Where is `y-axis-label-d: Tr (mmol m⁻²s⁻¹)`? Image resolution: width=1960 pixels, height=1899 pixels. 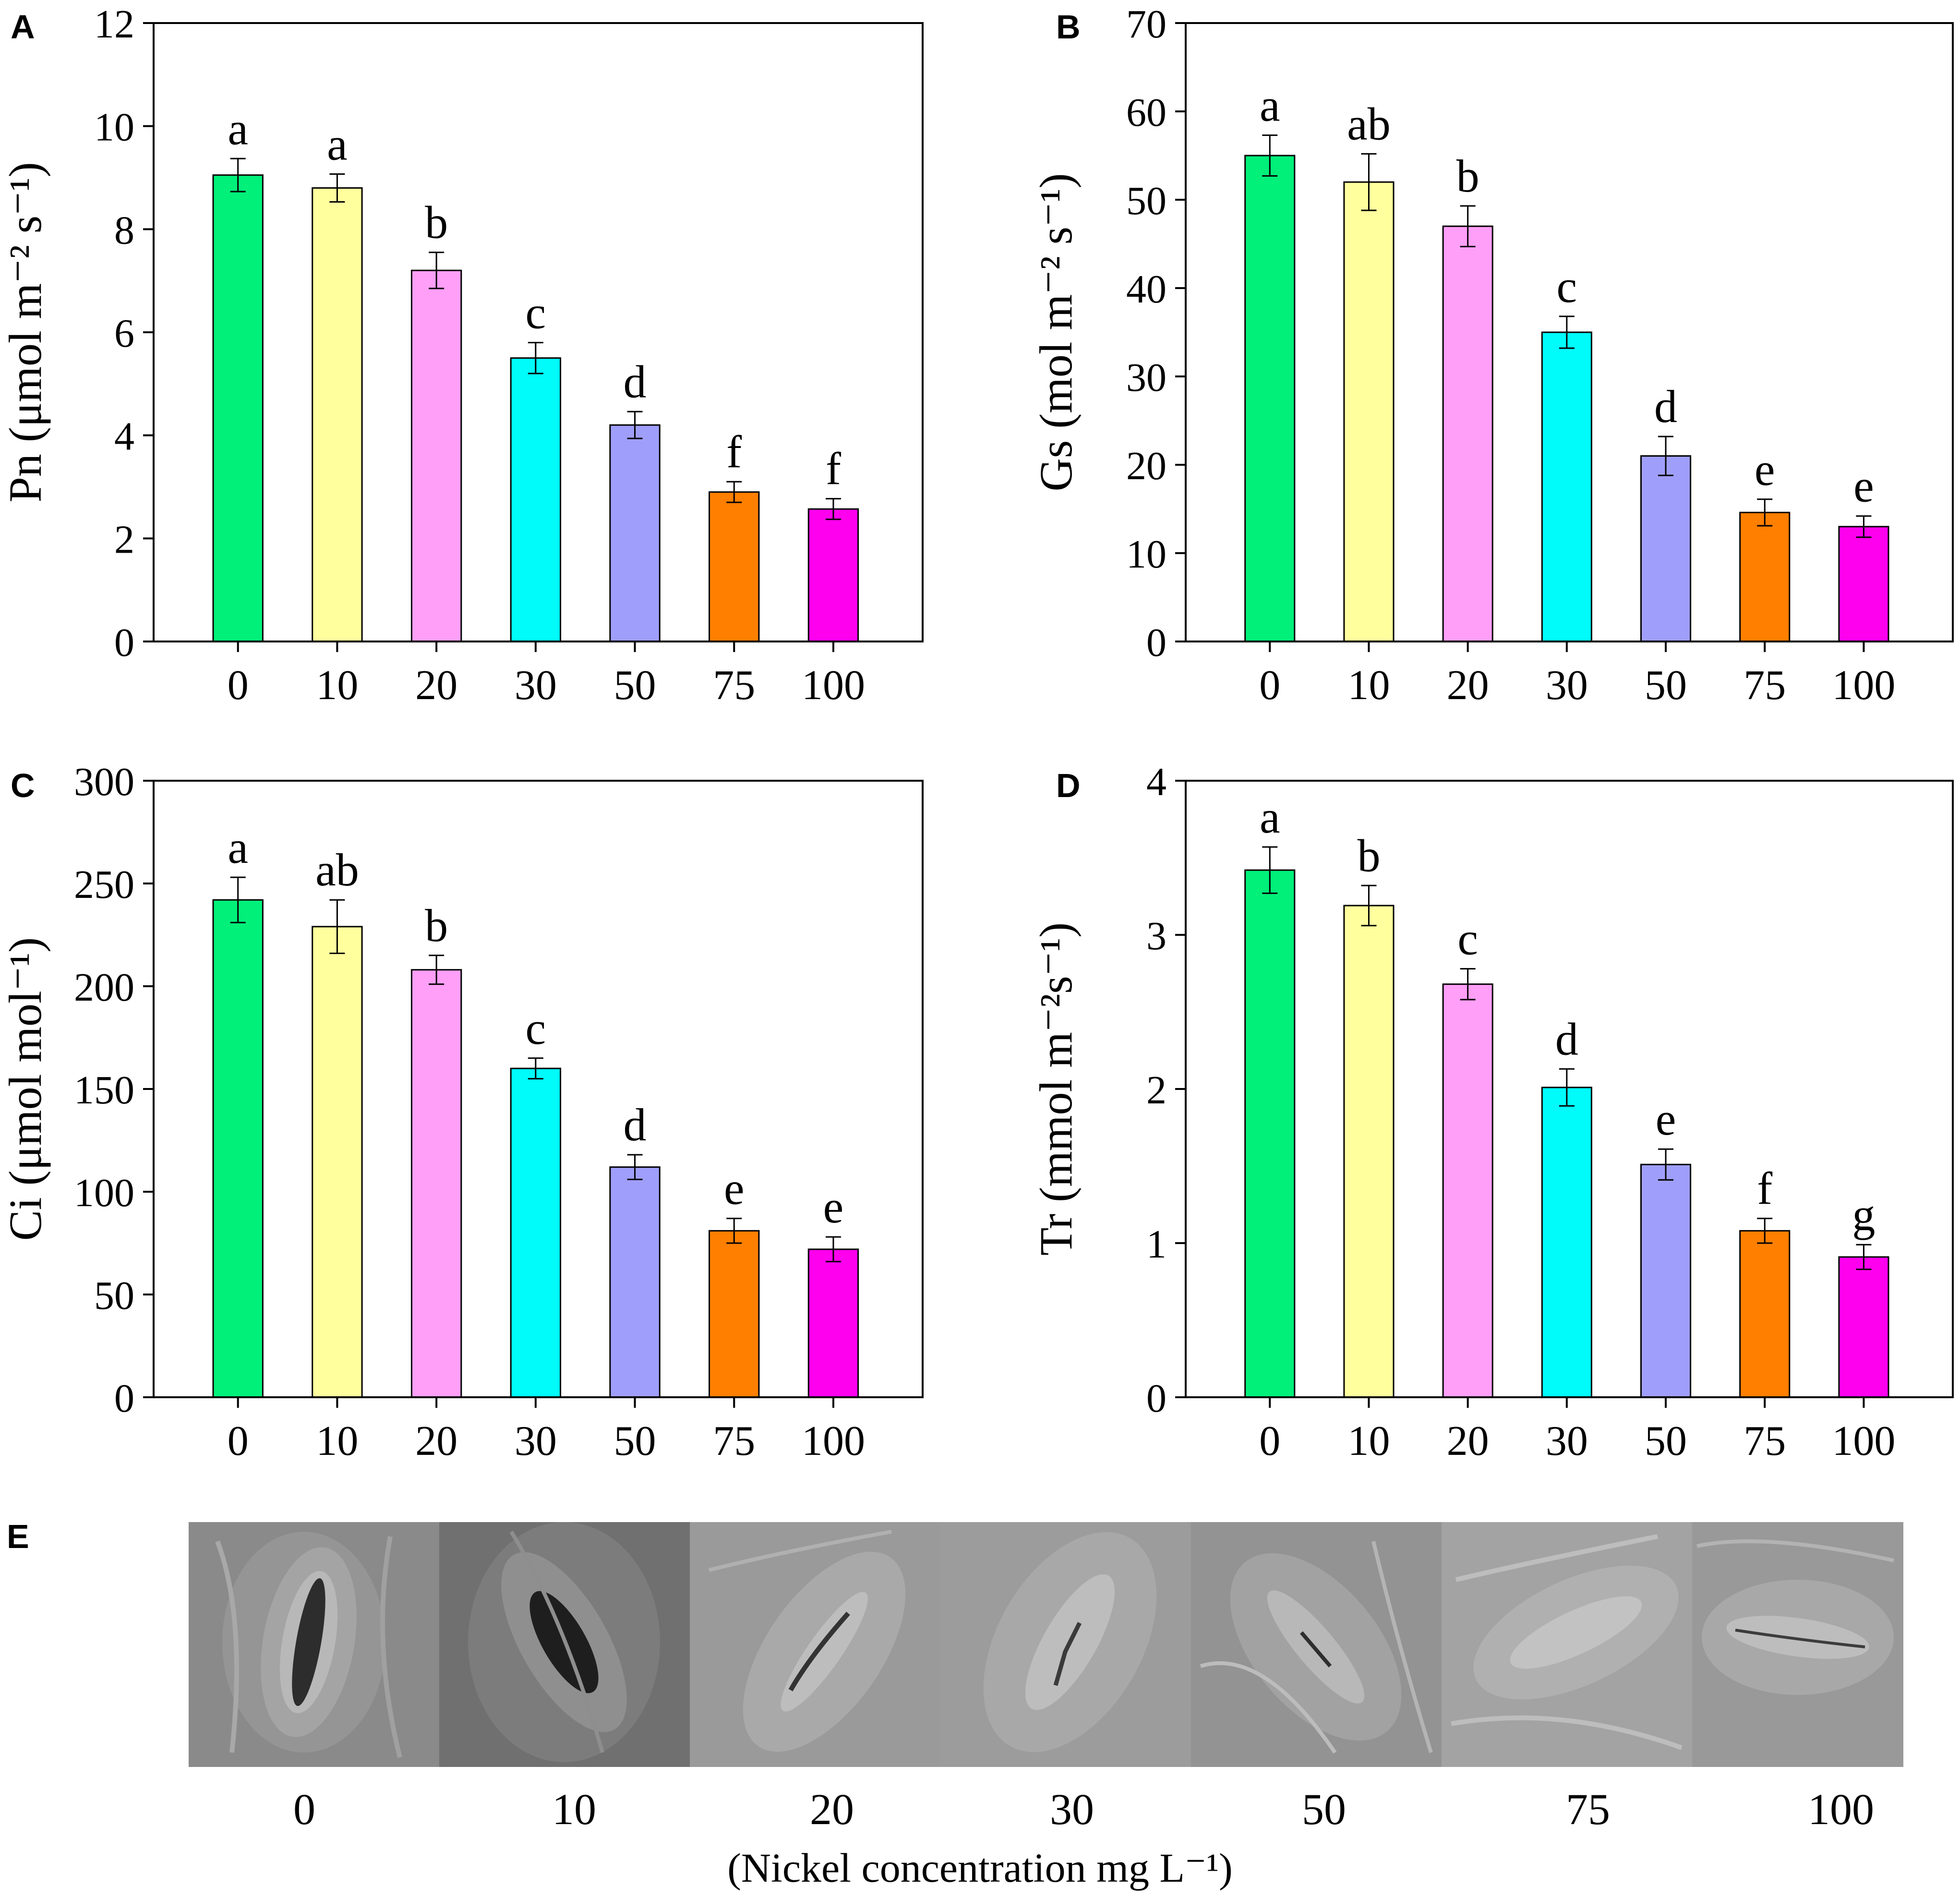
y-axis-label-d: Tr (mmol m⁻²s⁻¹) is located at coordinates (1056, 1089).